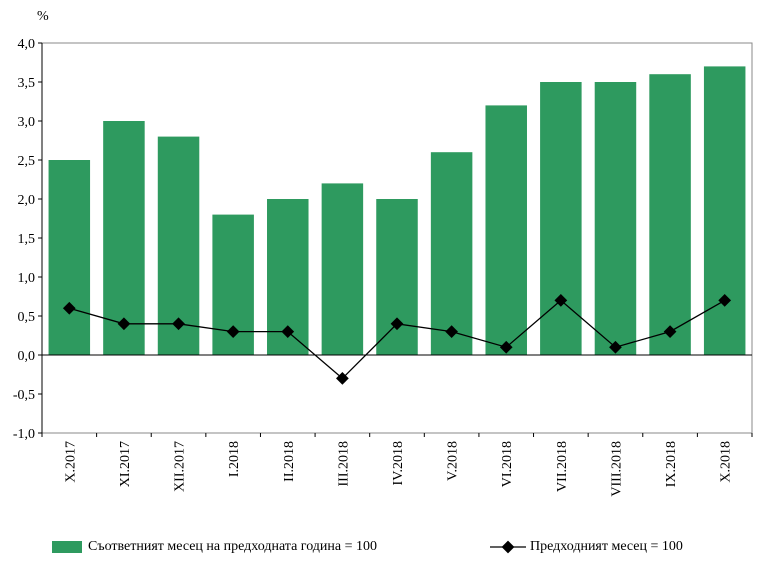 Image resolution: width=768 pixels, height=564 pixels. I want to click on legend-bar-swatch, so click(67, 547).